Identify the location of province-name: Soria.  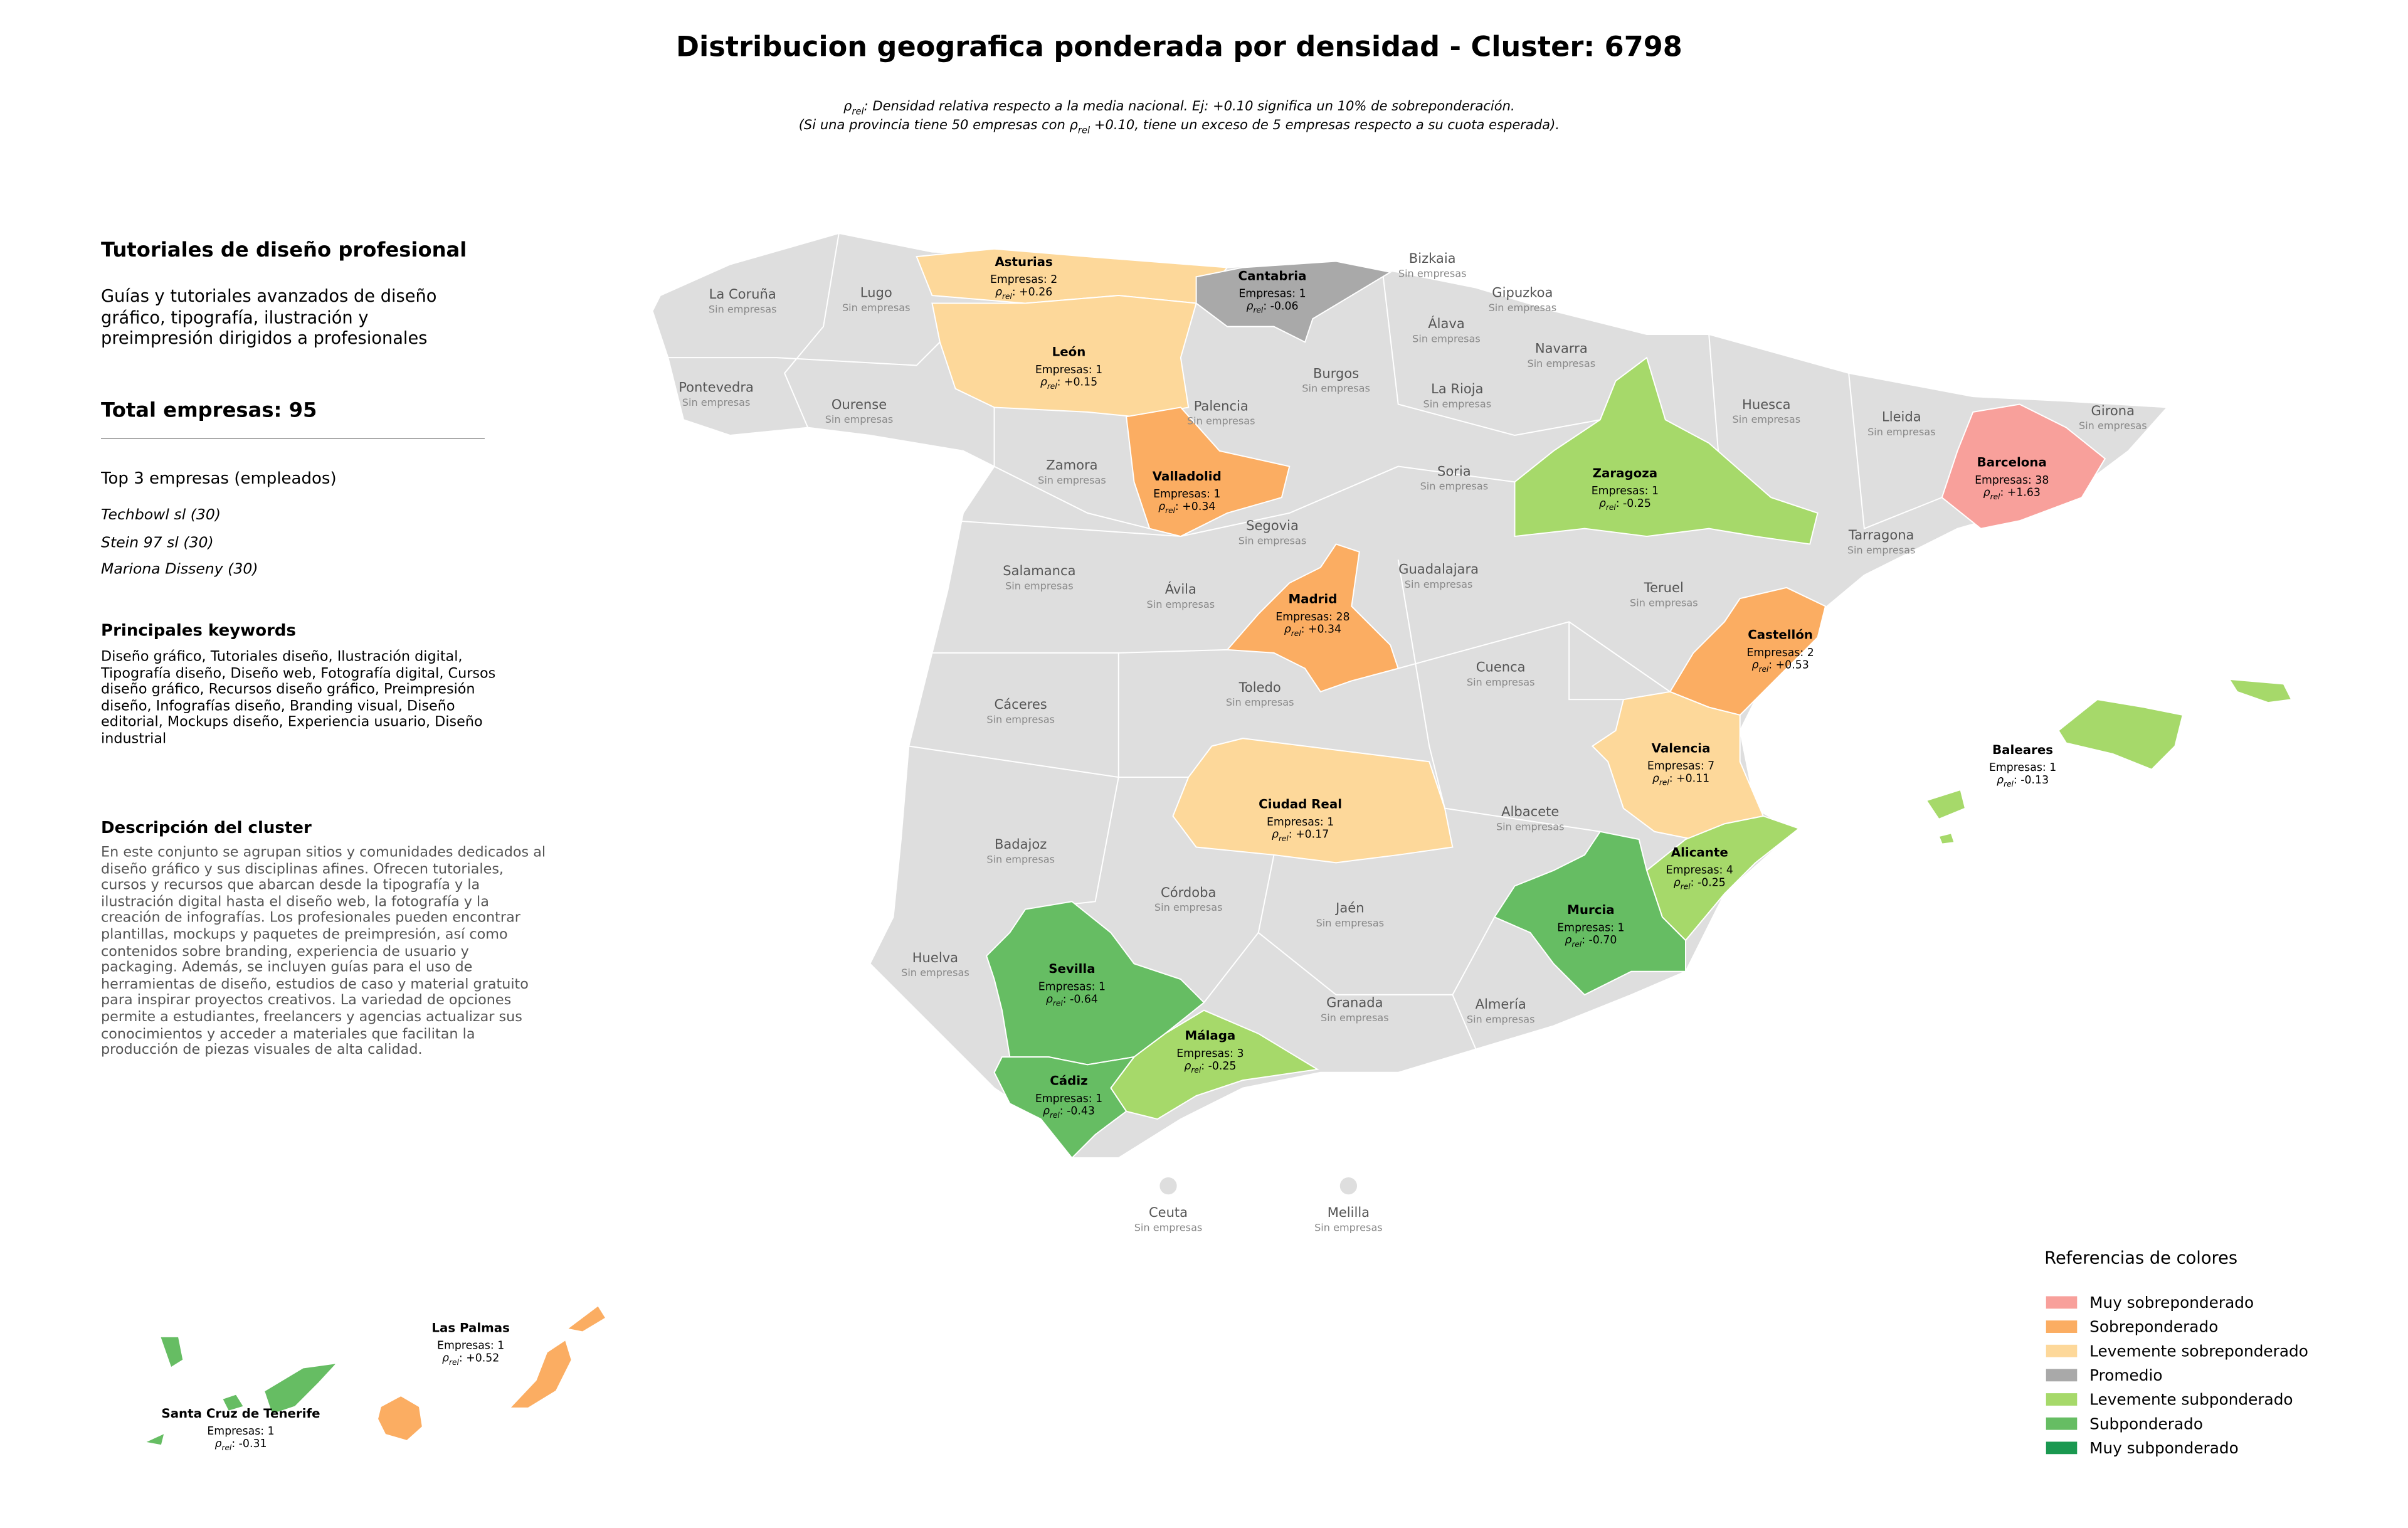
(1454, 471).